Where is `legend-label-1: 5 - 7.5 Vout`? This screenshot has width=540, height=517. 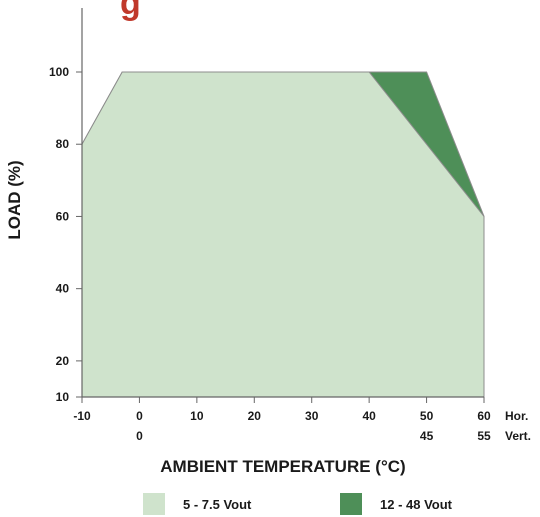 legend-label-1: 5 - 7.5 Vout is located at coordinates (217, 504).